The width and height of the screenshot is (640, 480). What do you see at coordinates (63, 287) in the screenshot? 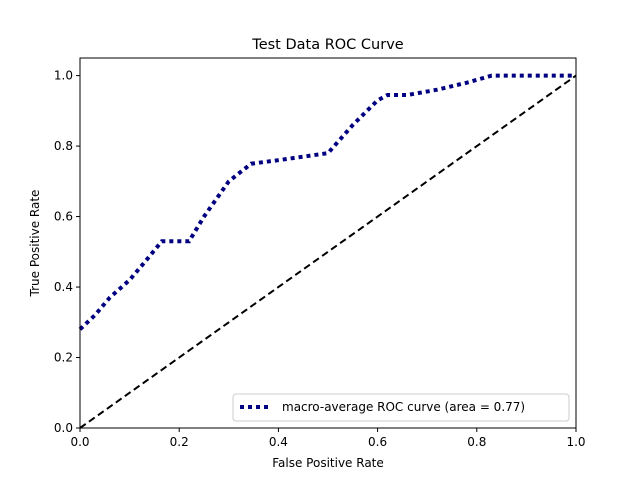
I see `y-tick-label: 0.4` at bounding box center [63, 287].